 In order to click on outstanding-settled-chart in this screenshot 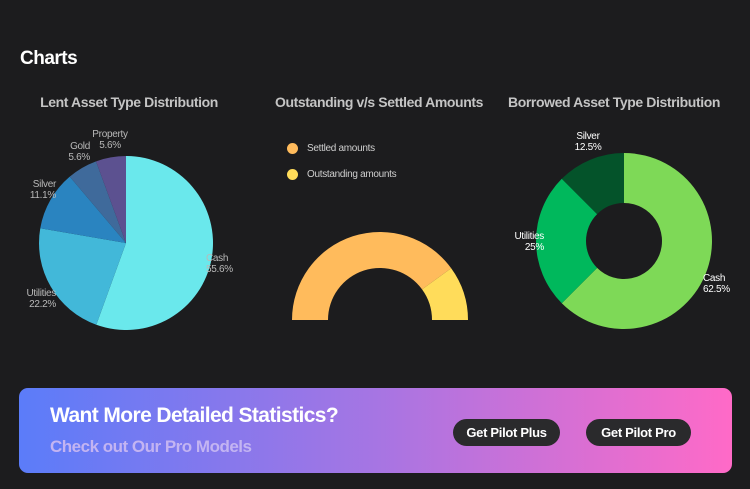, I will do `click(380, 276)`.